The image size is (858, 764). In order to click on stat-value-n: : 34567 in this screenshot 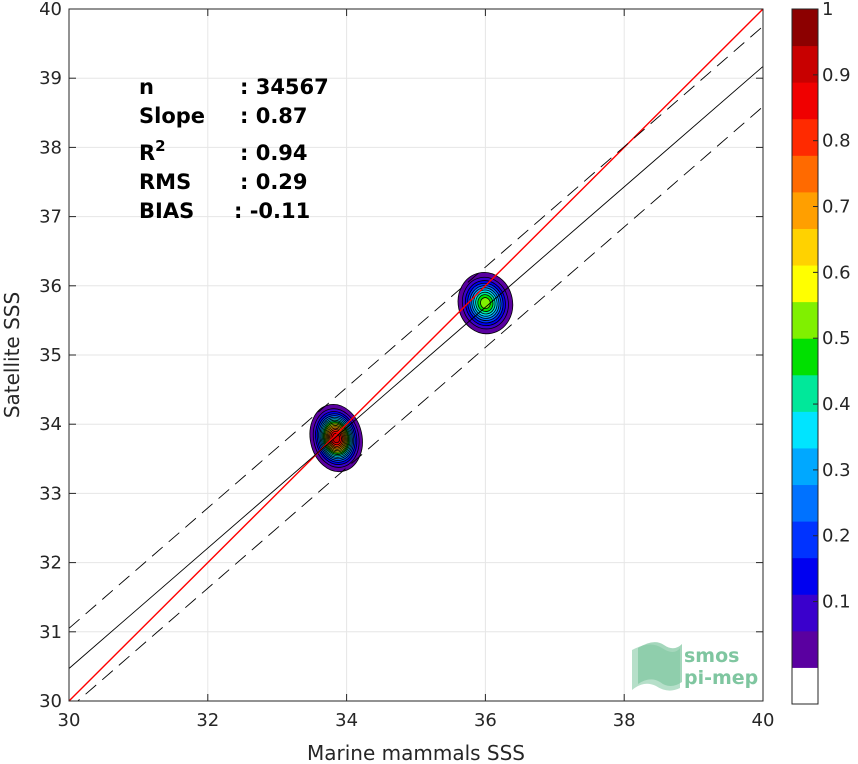, I will do `click(284, 87)`.